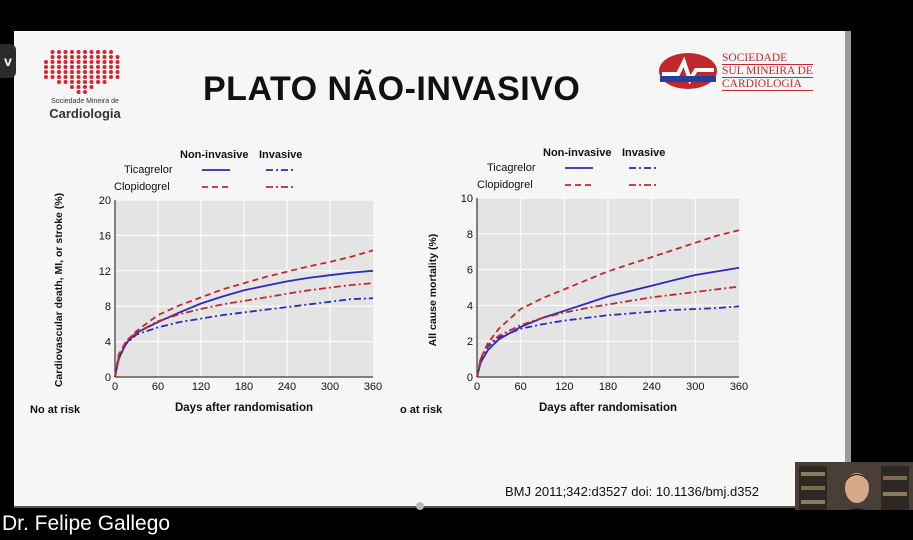 The width and height of the screenshot is (913, 540). I want to click on y-tick-label: 10, so click(467, 199).